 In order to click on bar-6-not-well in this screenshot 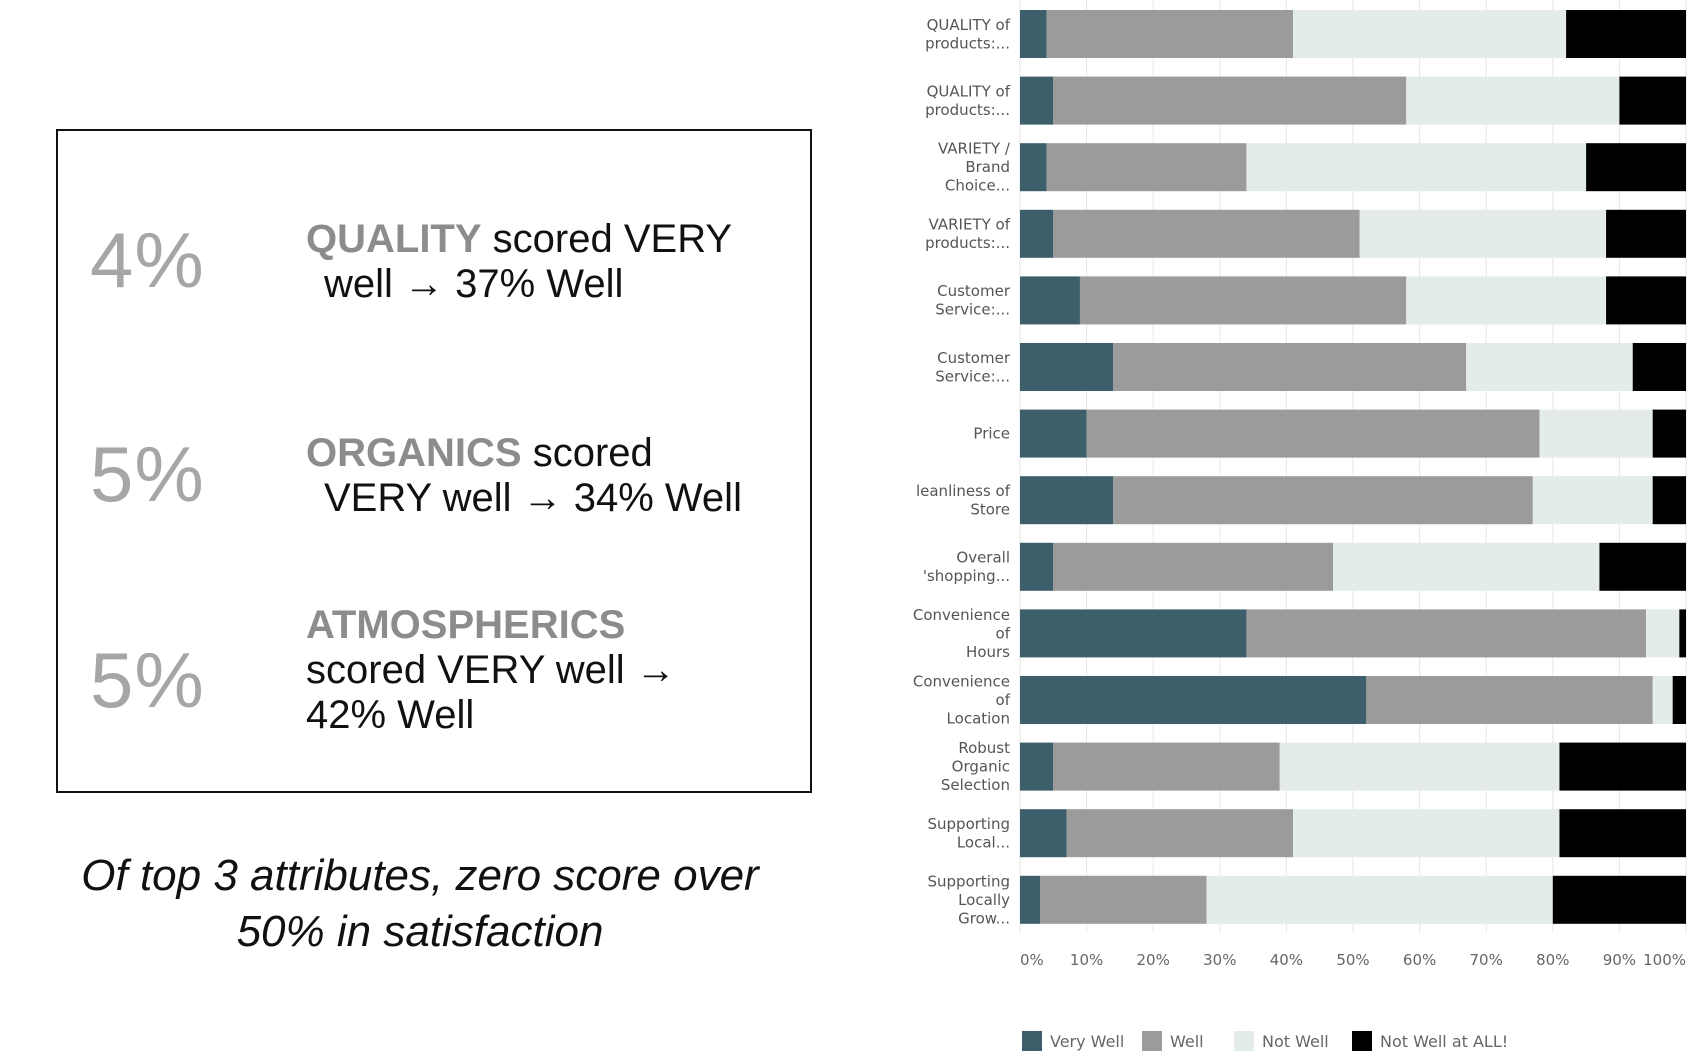, I will do `click(1549, 367)`.